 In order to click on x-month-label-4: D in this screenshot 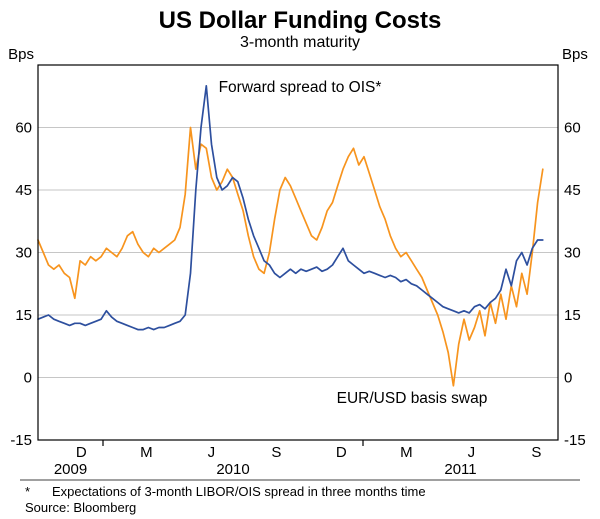, I will do `click(341, 452)`.